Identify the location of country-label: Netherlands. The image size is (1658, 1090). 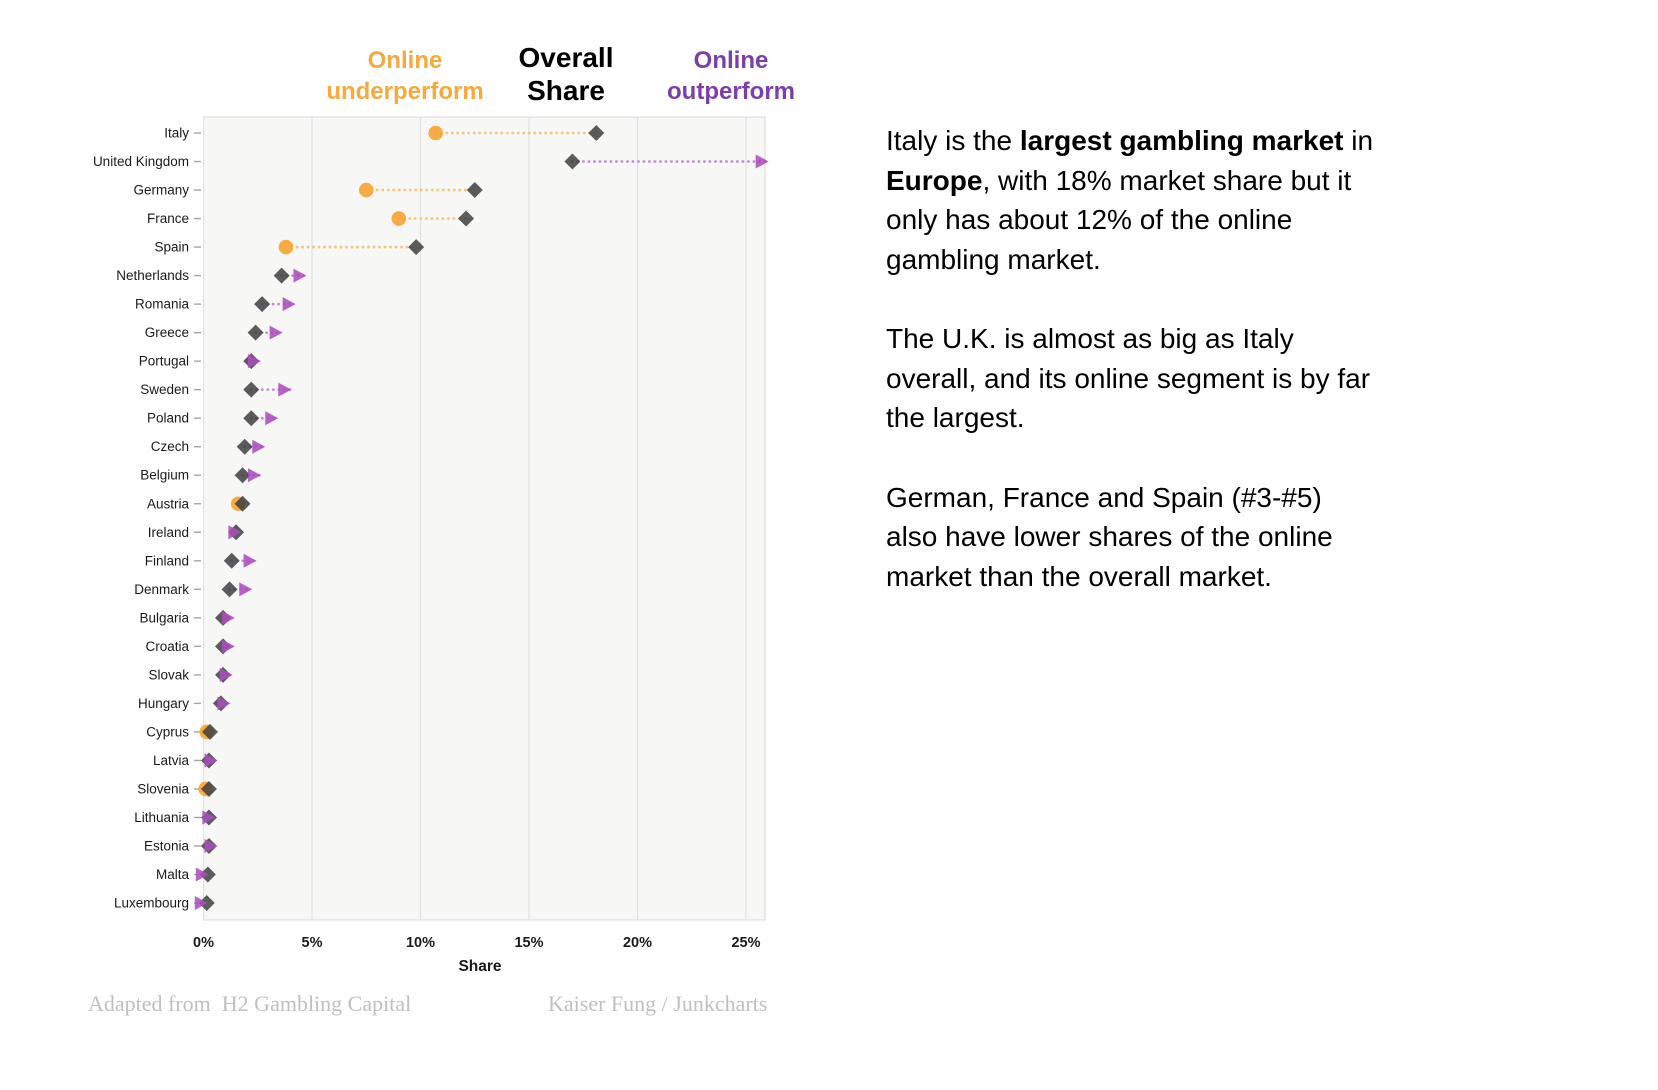
(152, 275).